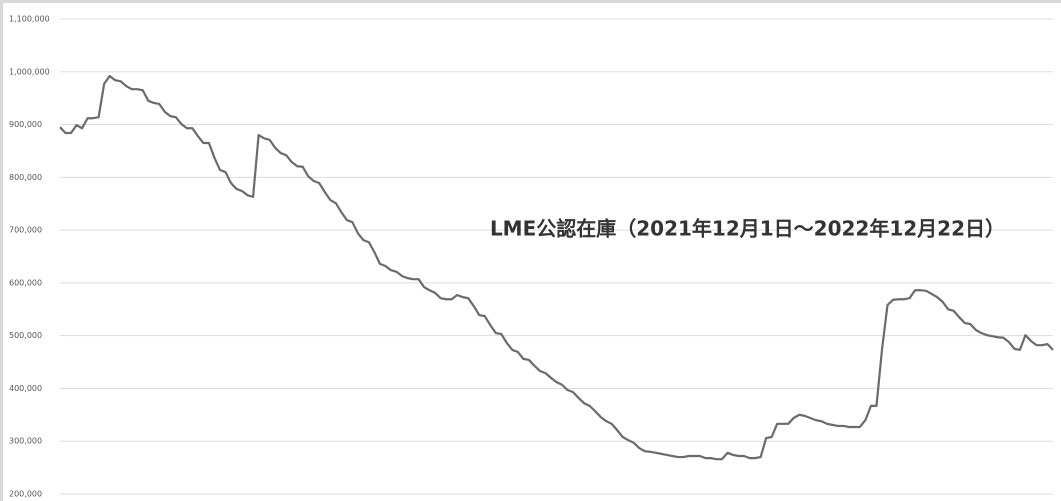 The image size is (1061, 501). I want to click on y-tick-label: 900,000, so click(25, 124).